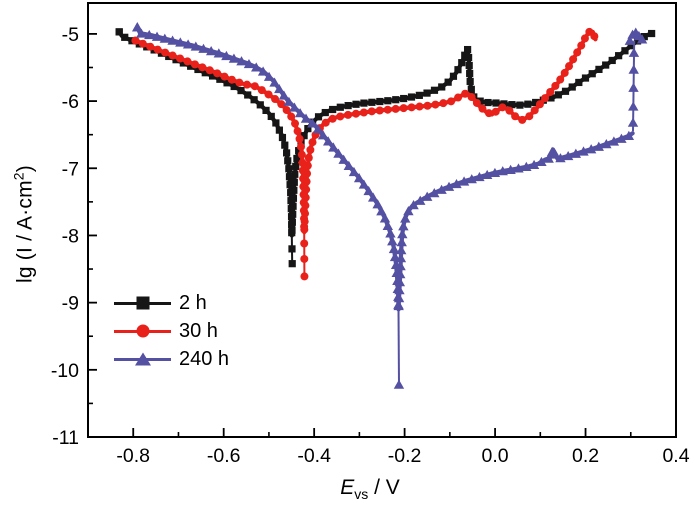  Describe the element at coordinates (495, 456) in the screenshot. I see `x-tick-label: 0.0` at that location.